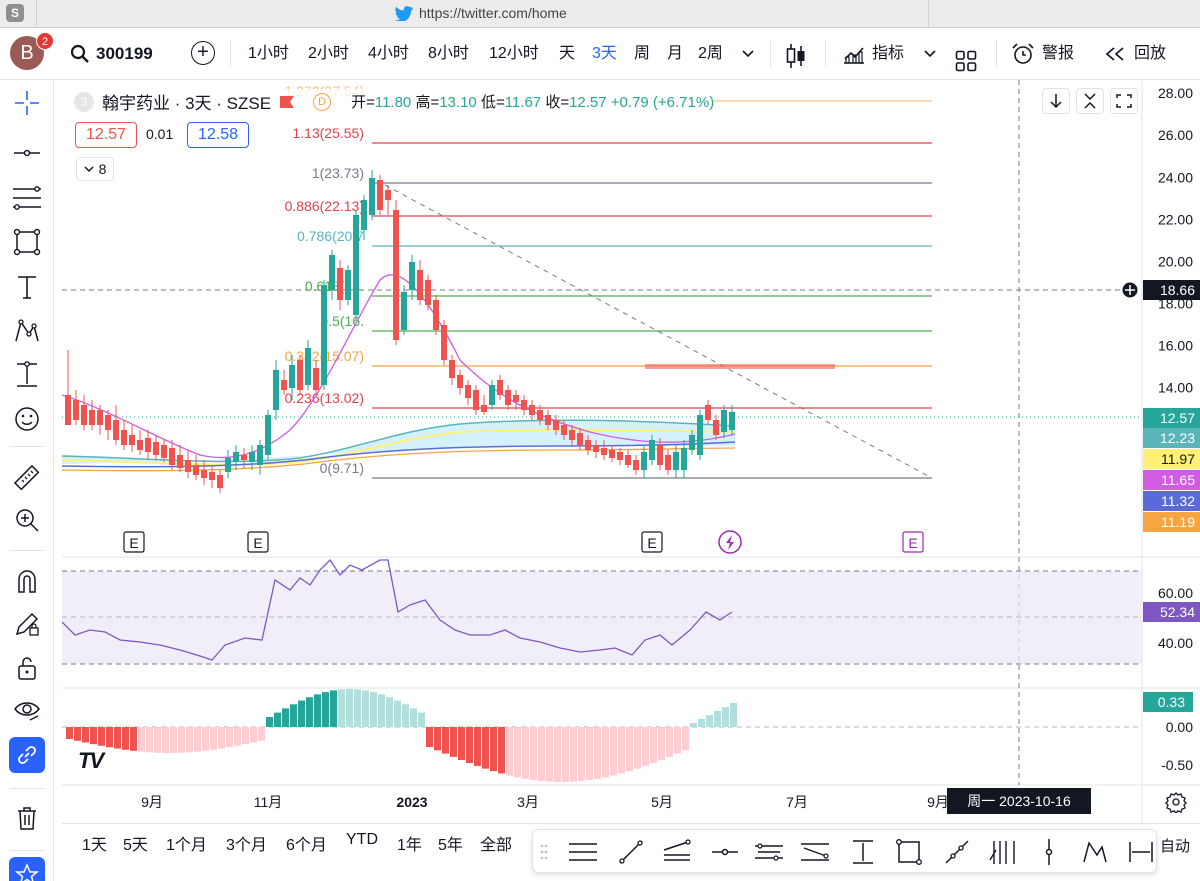 Image resolution: width=1200 pixels, height=881 pixels. I want to click on interval-1m: 月, so click(675, 53).